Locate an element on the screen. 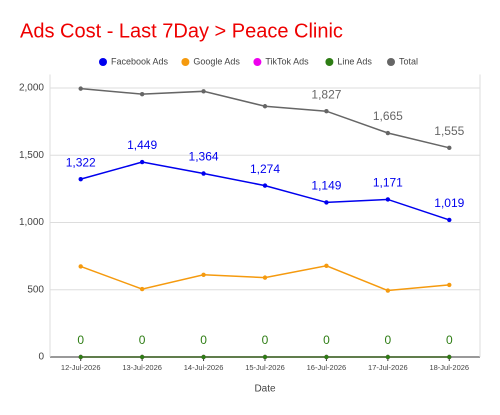 The height and width of the screenshot is (415, 500). data-label: 1,364 is located at coordinates (204, 157).